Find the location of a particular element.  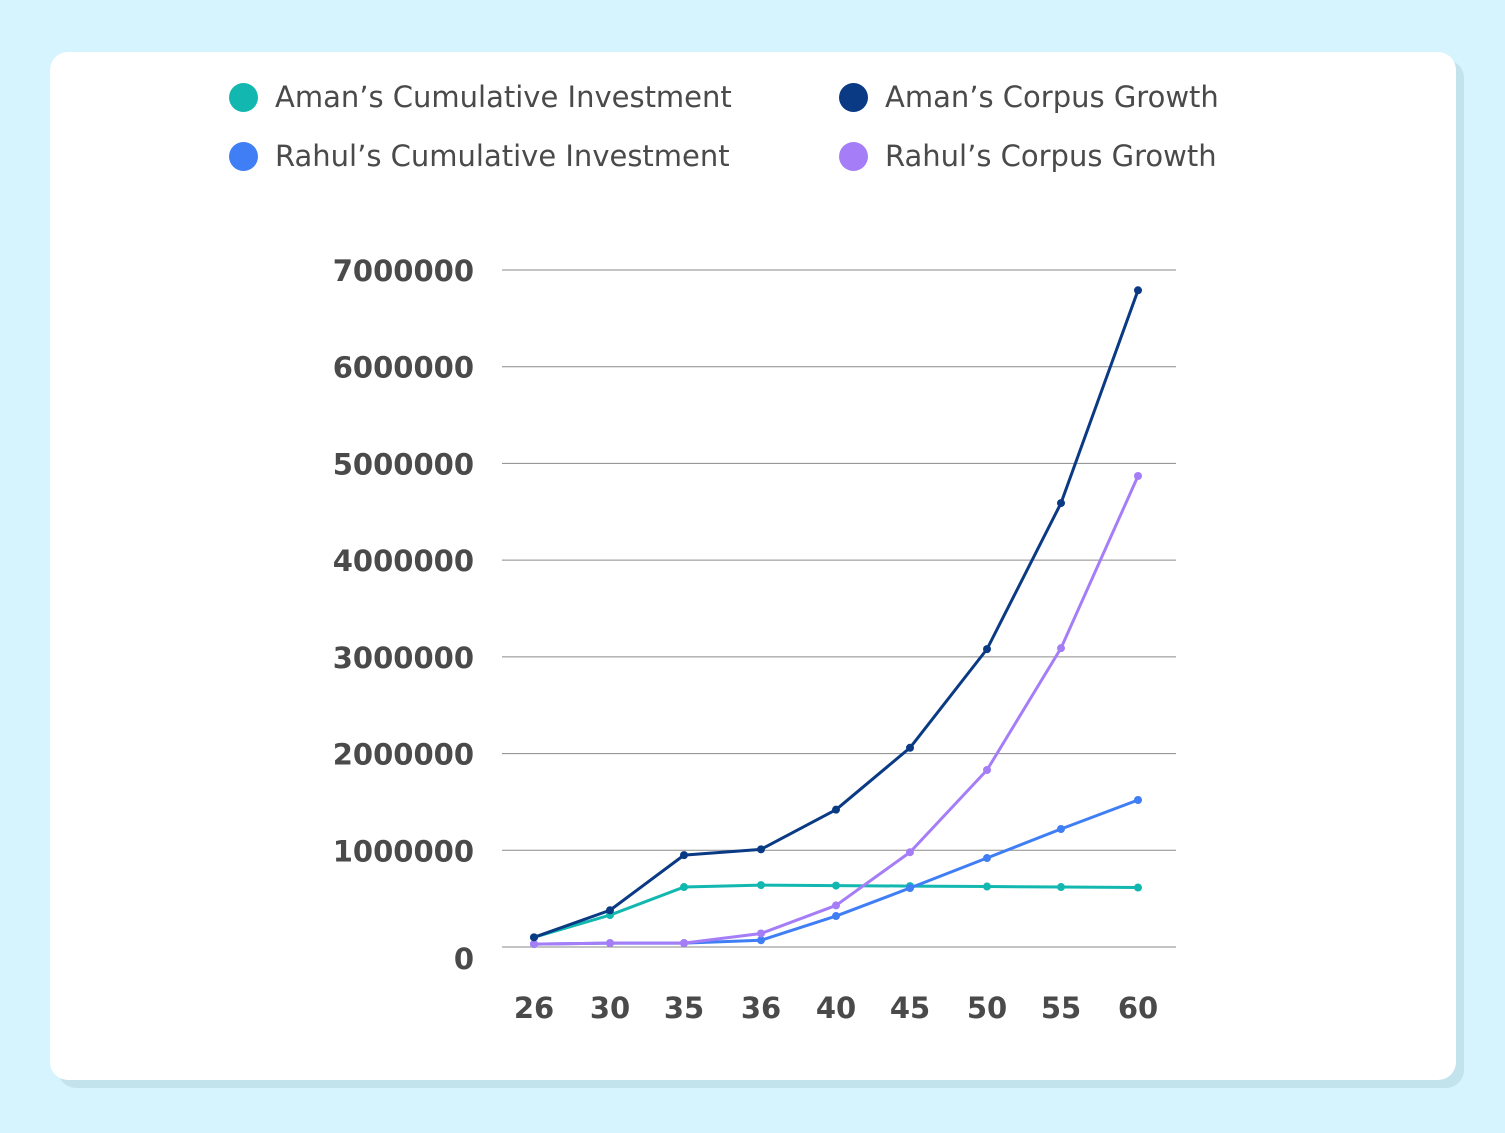

y-tick-label: 2000000 is located at coordinates (403, 755).